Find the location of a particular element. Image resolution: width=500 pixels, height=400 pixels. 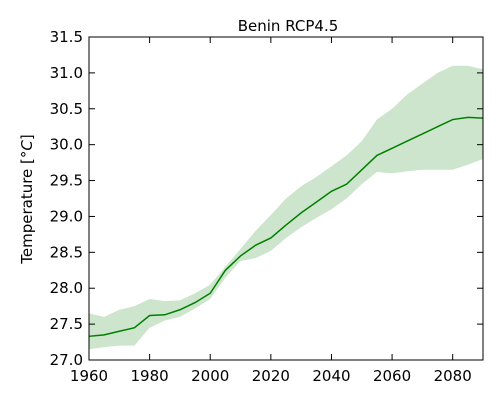

y-tick-label: 31.0 is located at coordinates (66, 73).